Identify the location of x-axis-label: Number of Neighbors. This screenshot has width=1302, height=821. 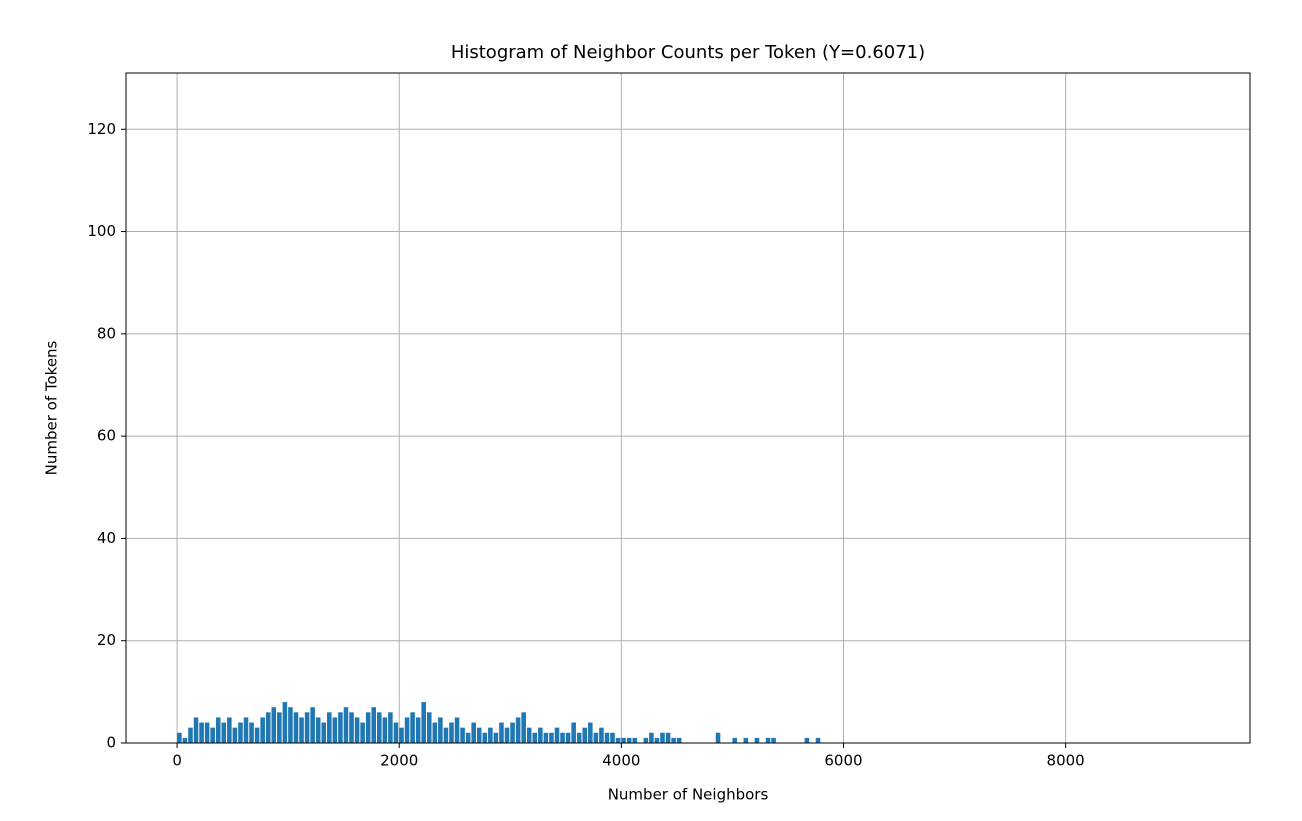
(688, 795).